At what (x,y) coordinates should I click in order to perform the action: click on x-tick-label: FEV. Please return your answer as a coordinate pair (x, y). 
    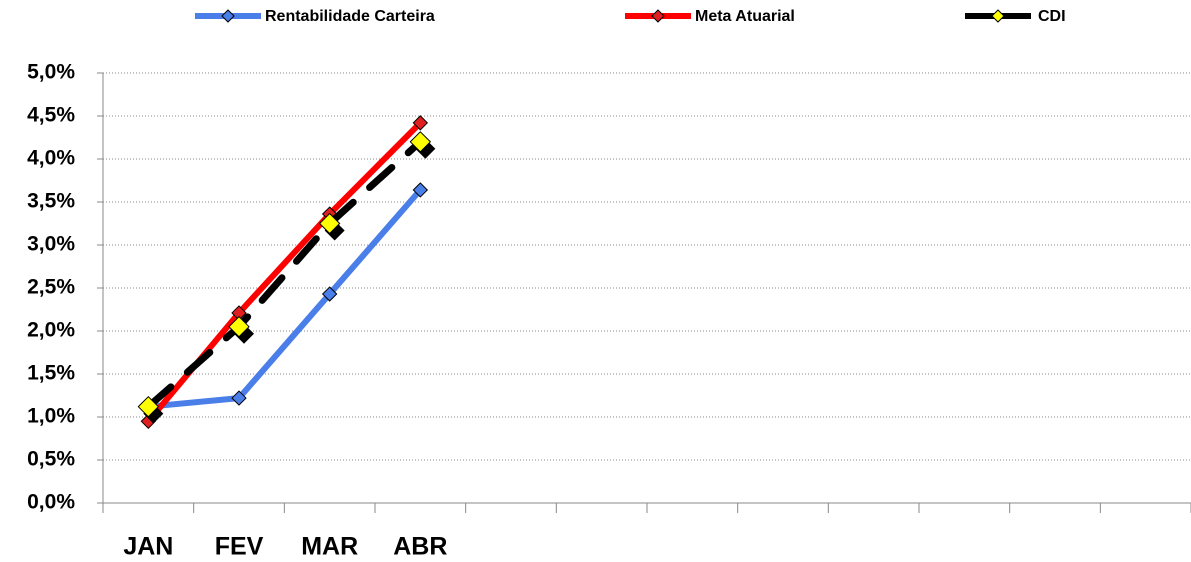
    Looking at the image, I should click on (239, 547).